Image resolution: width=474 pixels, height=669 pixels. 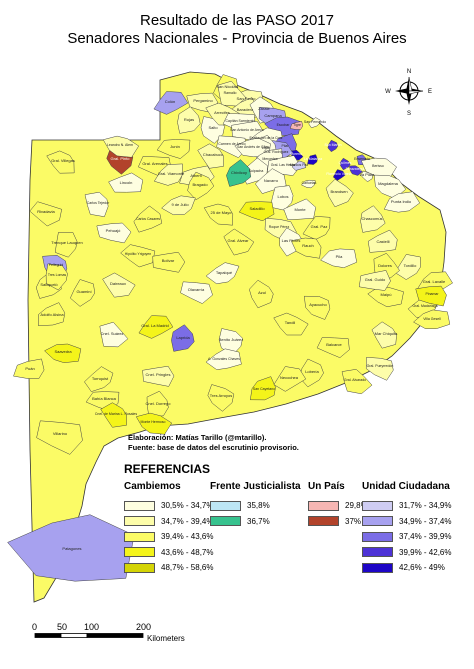 What do you see at coordinates (271, 180) in the screenshot?
I see `district-label: Navarro` at bounding box center [271, 180].